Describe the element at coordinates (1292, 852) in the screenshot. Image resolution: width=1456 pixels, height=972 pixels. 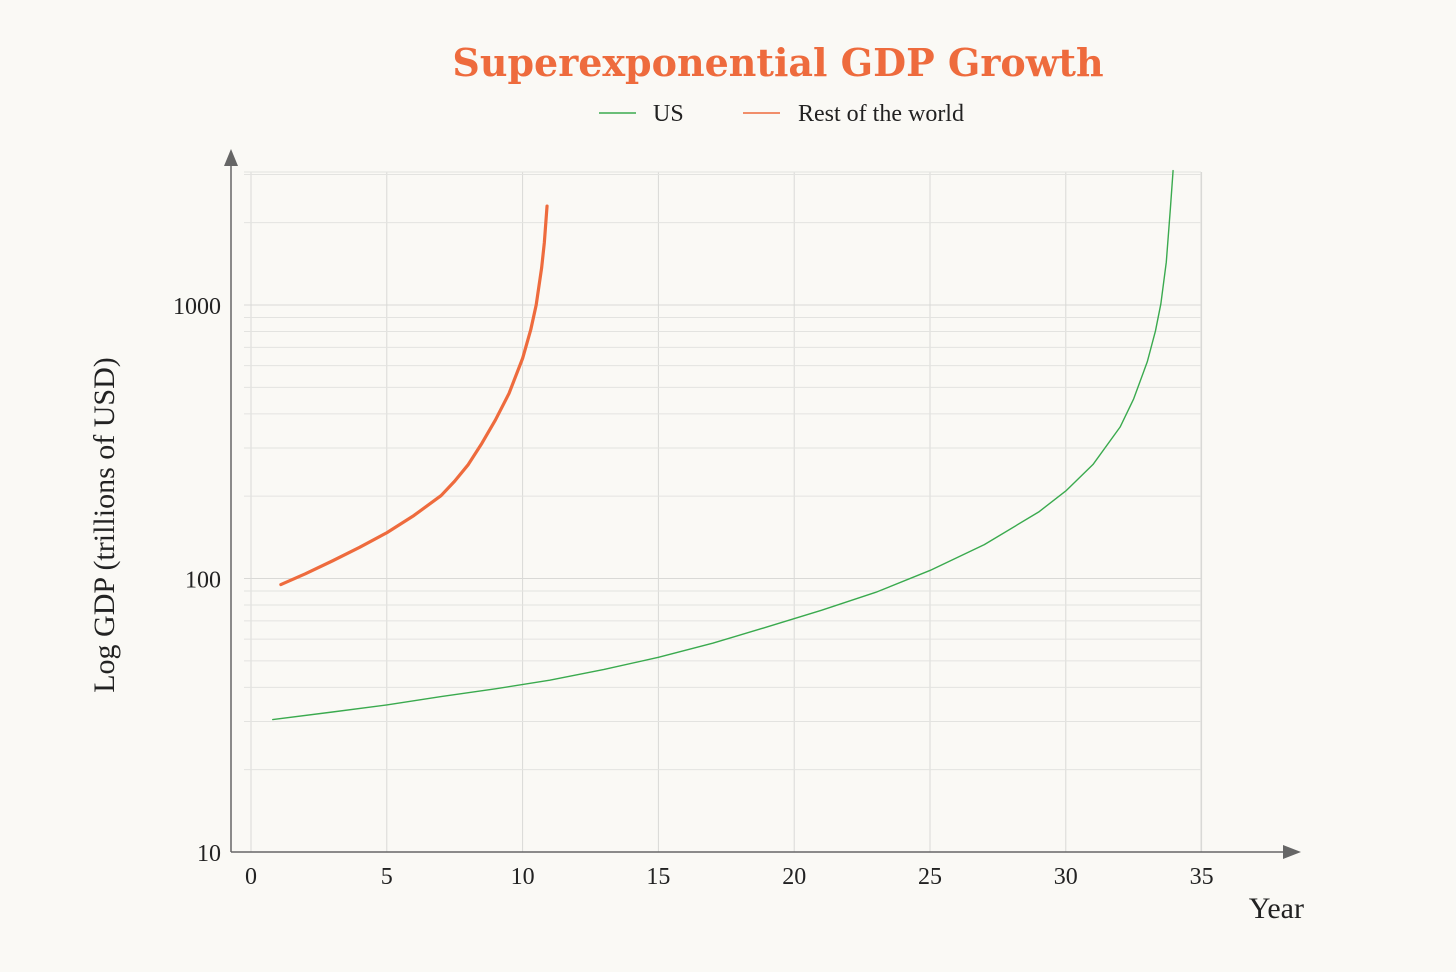
I see `x-axis-arrow` at that location.